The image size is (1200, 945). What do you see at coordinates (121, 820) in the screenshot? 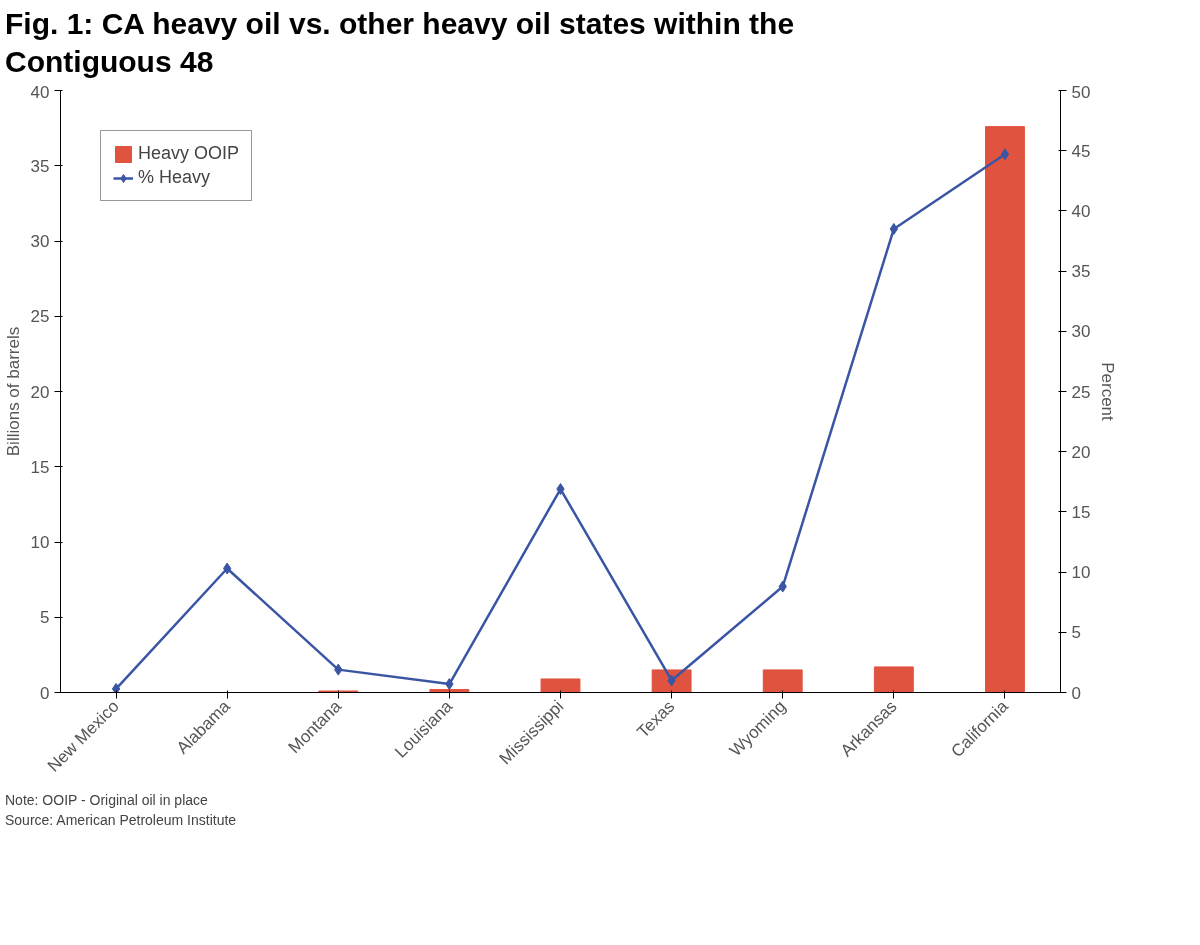
I see `source-note: Source: American Petroleum Institute` at bounding box center [121, 820].